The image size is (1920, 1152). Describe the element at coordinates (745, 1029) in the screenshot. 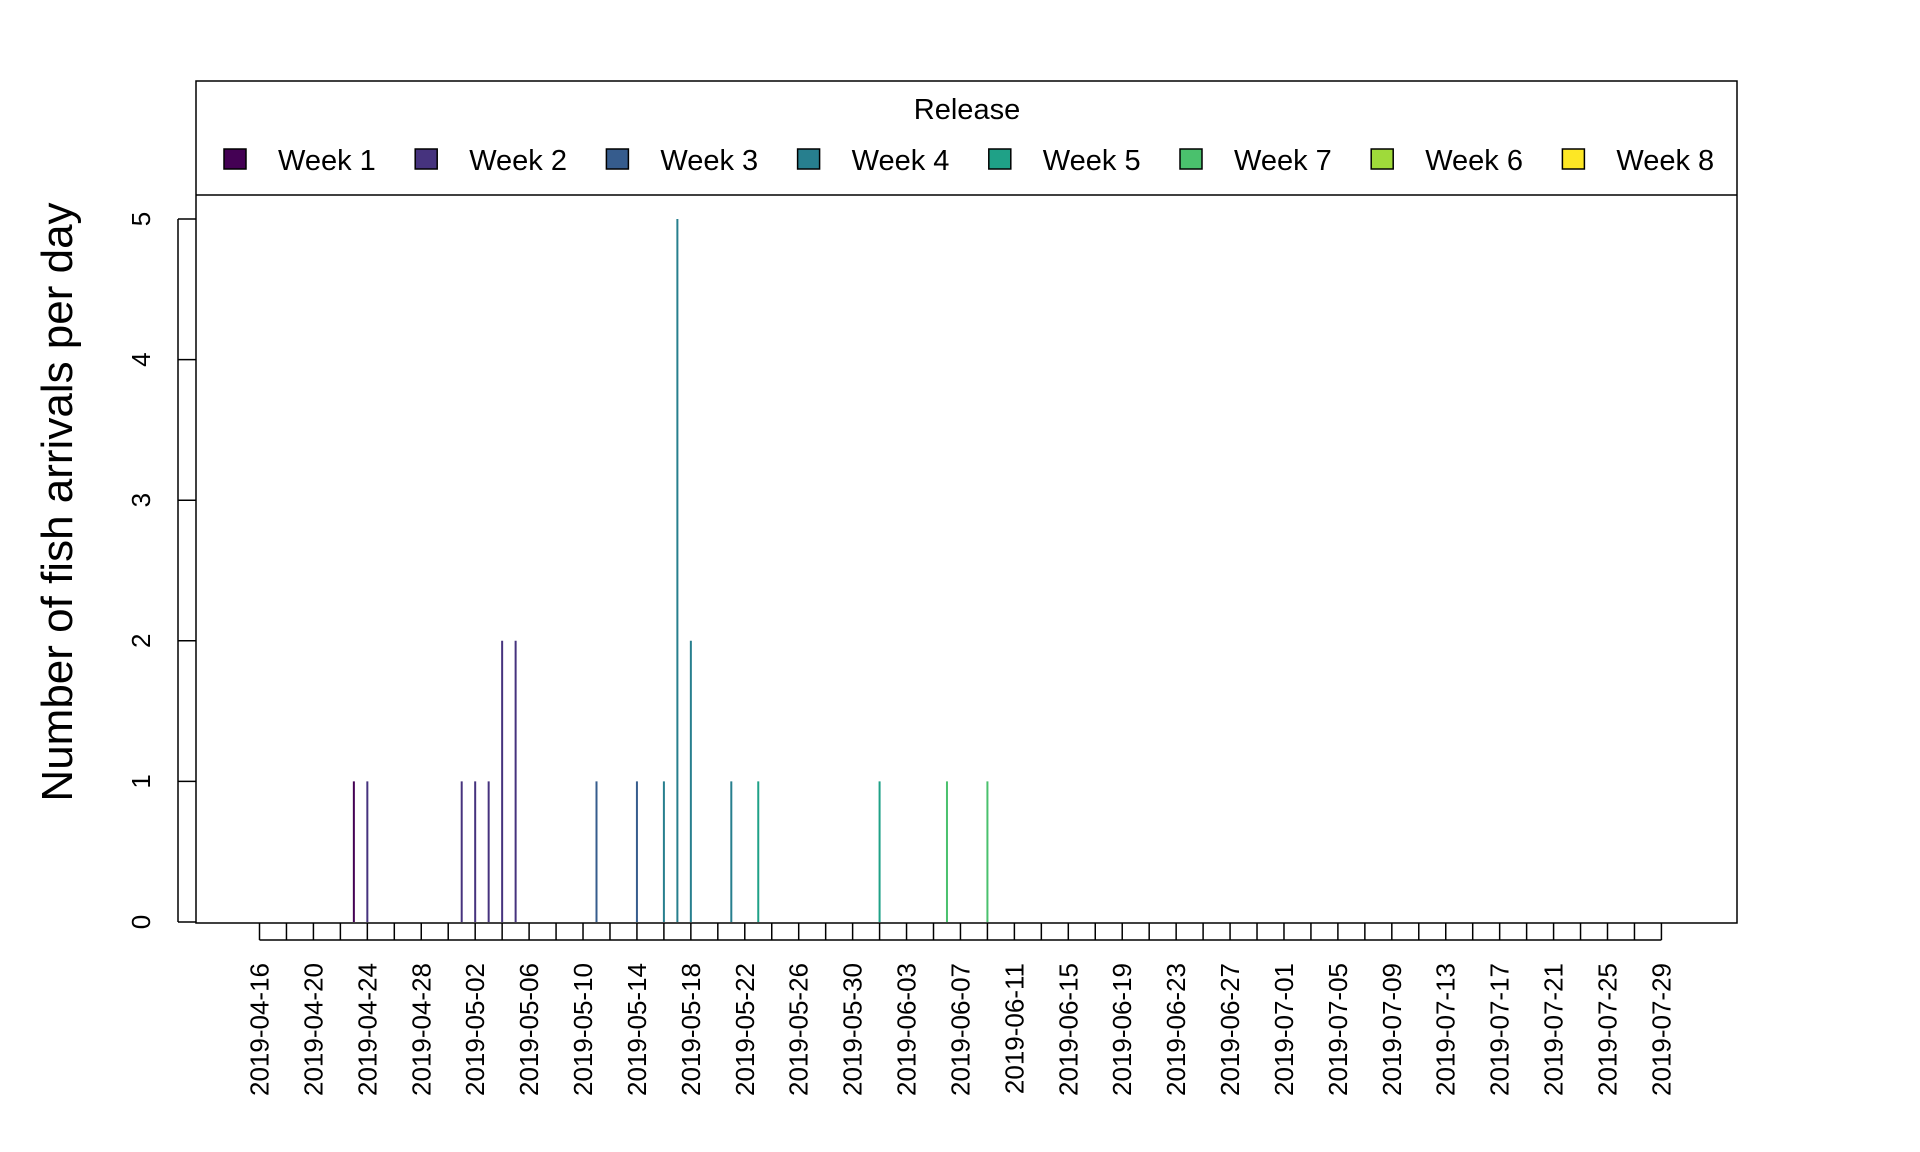

I see `x-tick-label: 2019-05-22` at that location.